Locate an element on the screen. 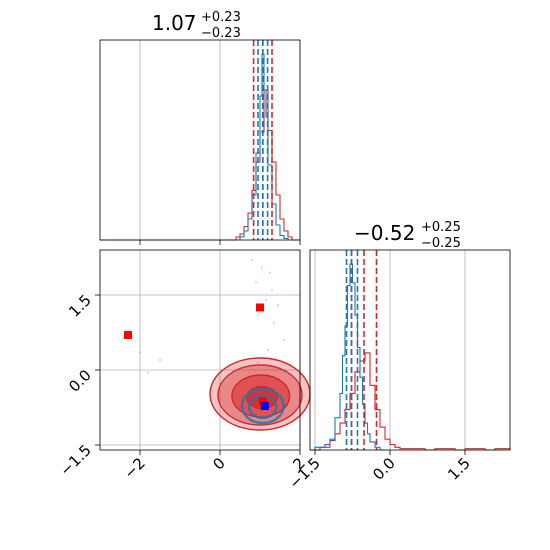 The height and width of the screenshot is (550, 550). 2d-scatter-point-5 is located at coordinates (266, 300).